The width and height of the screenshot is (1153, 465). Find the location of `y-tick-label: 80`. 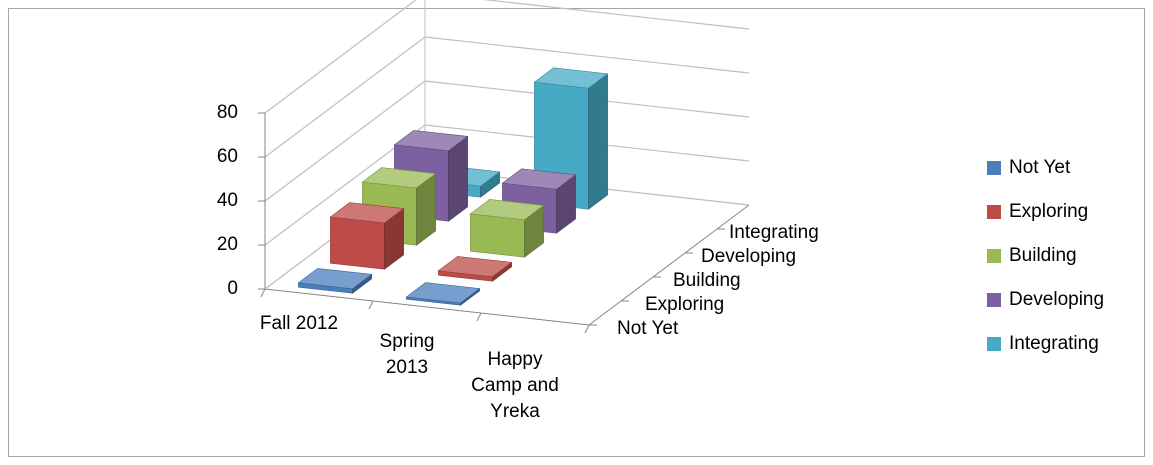

y-tick-label: 80 is located at coordinates (227, 112).